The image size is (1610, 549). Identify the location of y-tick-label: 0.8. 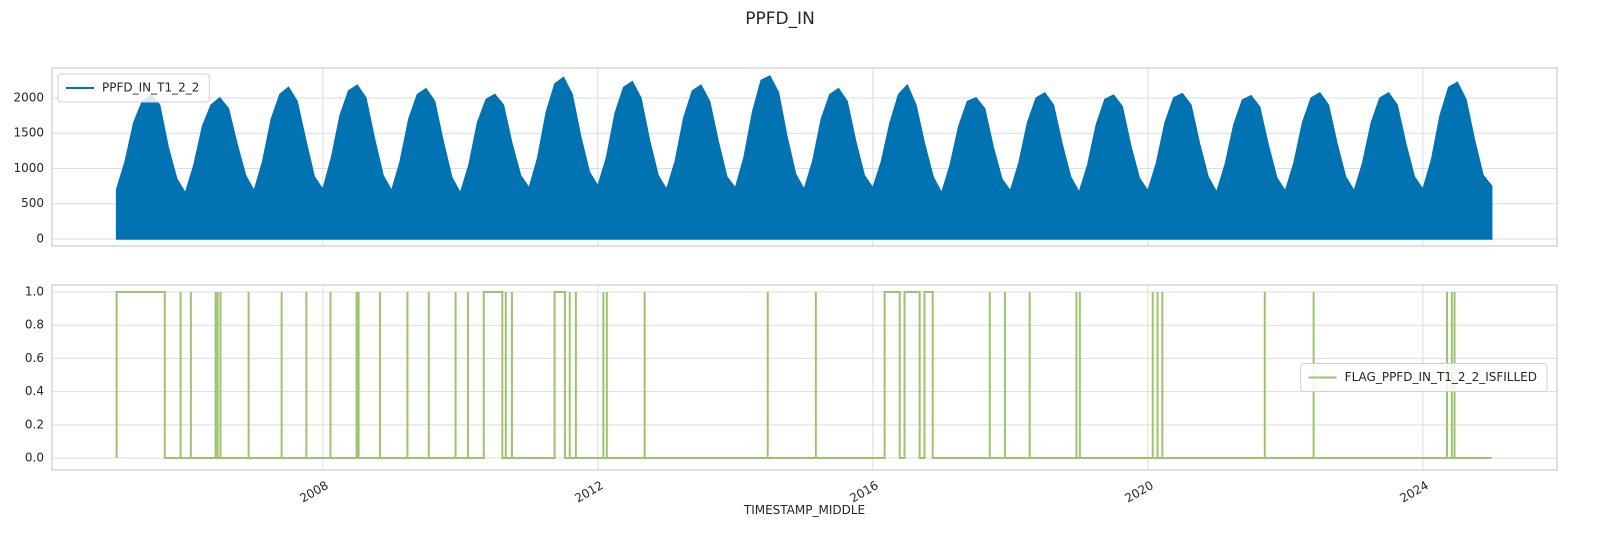
(34, 325).